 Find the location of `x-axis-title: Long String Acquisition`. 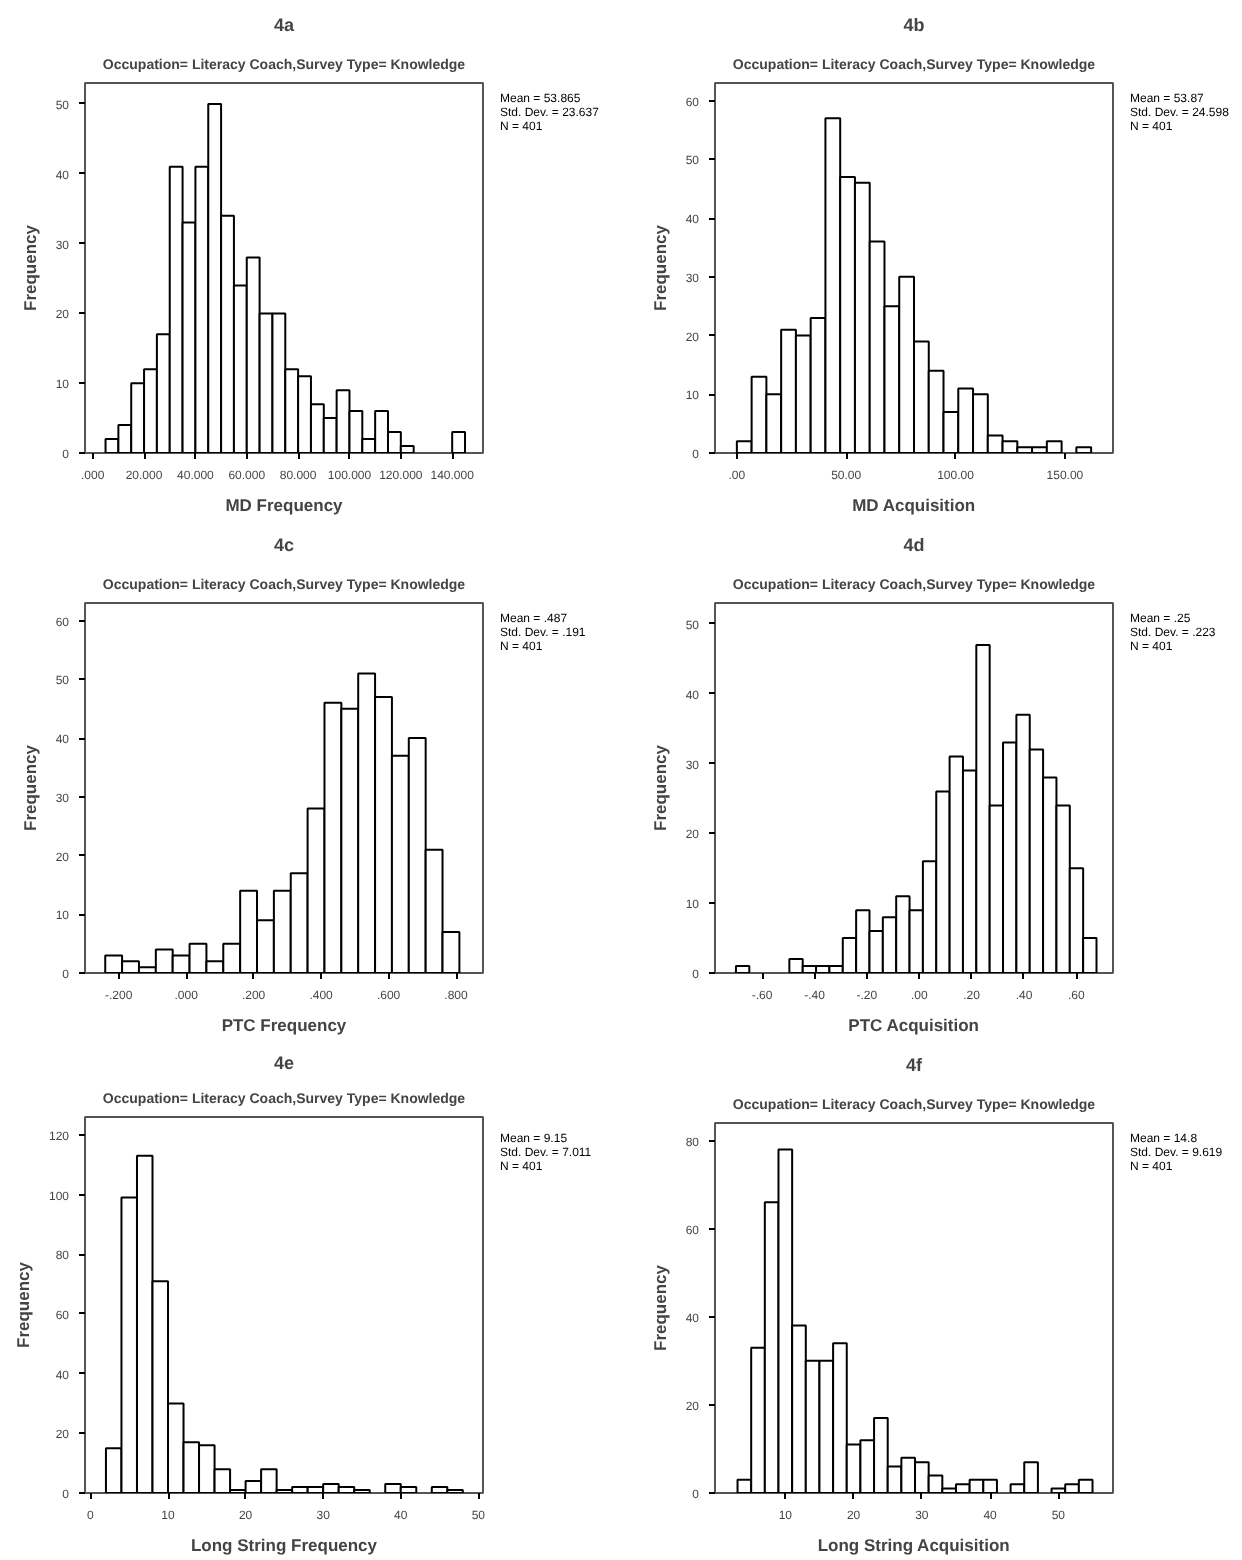

x-axis-title: Long String Acquisition is located at coordinates (913, 1545).